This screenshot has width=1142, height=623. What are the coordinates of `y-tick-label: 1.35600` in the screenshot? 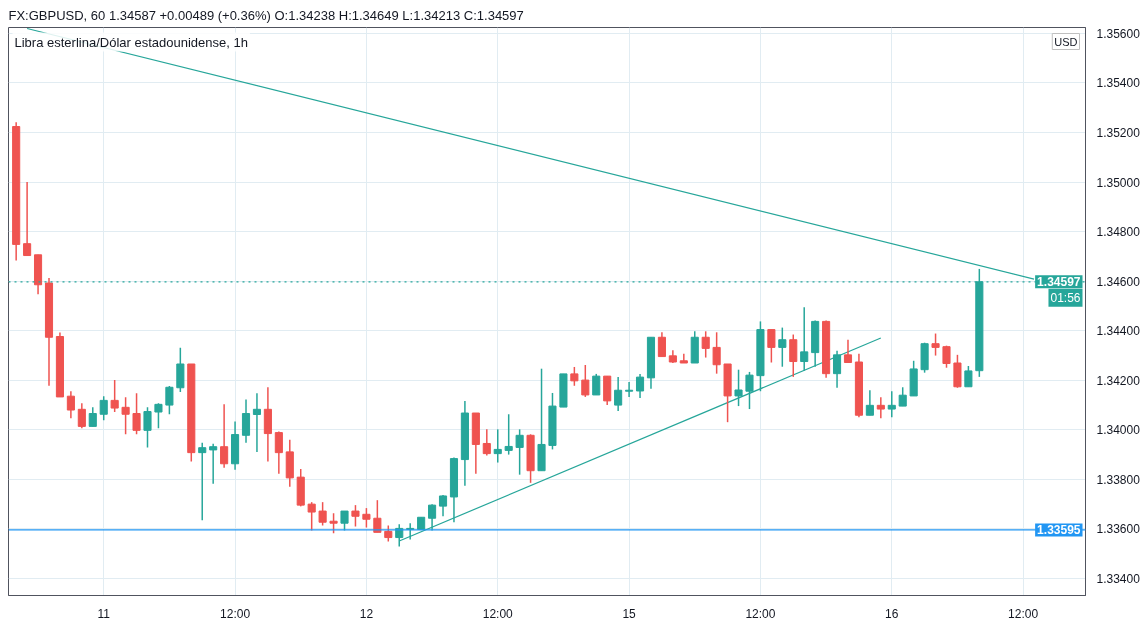 It's located at (1118, 33).